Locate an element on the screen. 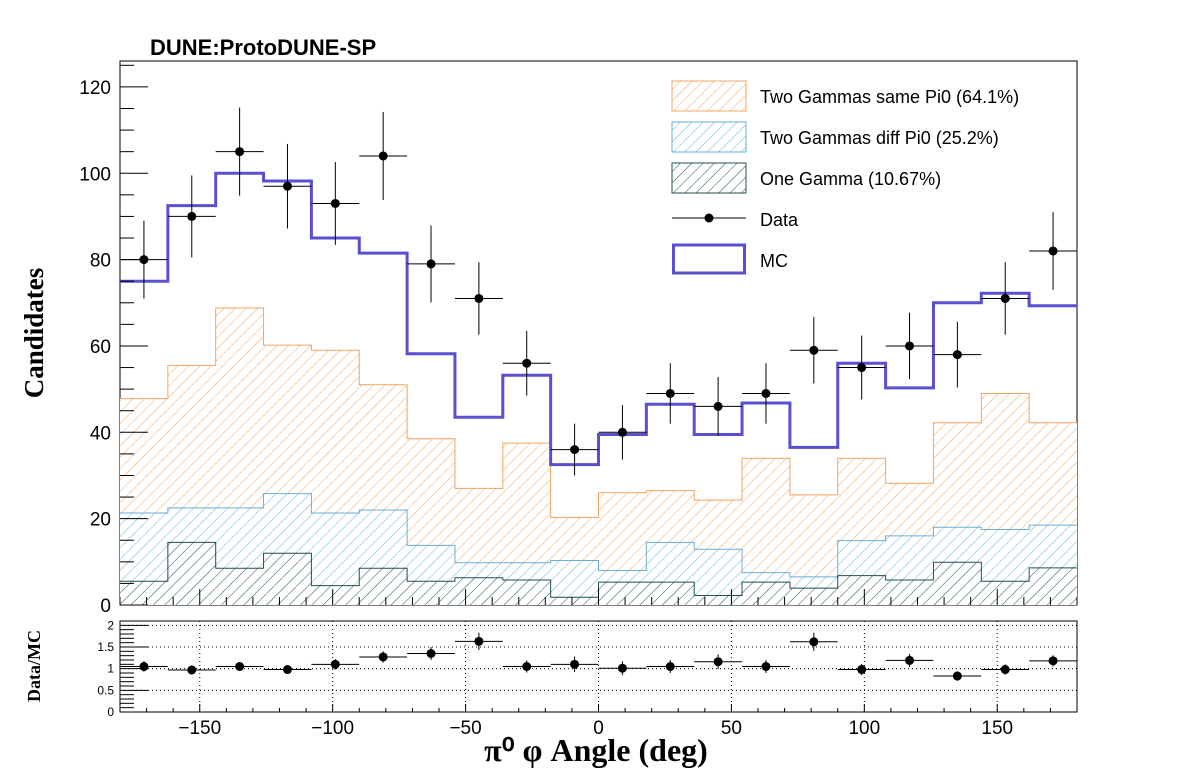 This screenshot has height=777, width=1196. legend-label-data: Data is located at coordinates (779, 220).